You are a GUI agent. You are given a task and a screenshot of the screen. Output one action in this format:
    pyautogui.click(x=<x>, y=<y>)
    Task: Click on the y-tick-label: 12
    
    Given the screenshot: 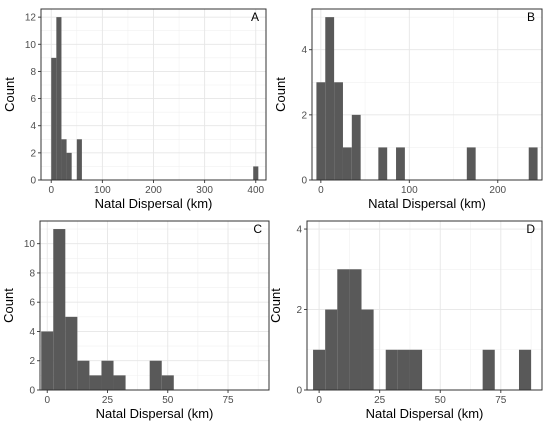 What is the action you would take?
    pyautogui.click(x=31, y=18)
    